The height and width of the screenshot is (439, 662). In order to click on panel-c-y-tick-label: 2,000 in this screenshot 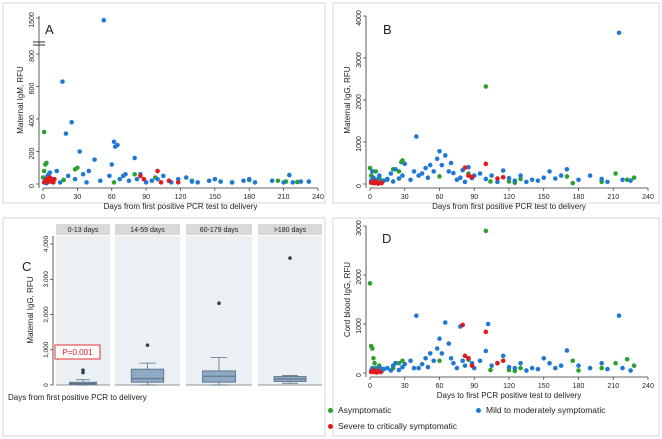, I will do `click(46, 314)`.